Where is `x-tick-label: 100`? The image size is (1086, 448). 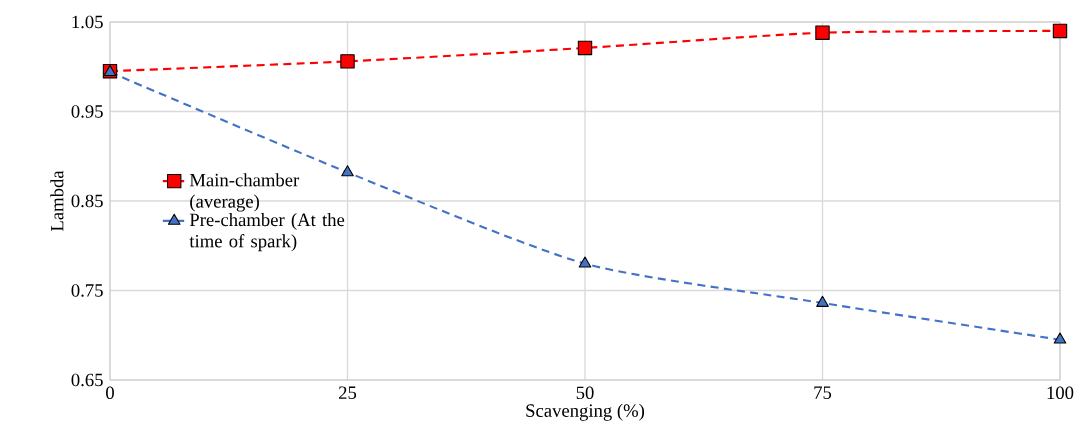
x-tick-label: 100 is located at coordinates (1060, 393).